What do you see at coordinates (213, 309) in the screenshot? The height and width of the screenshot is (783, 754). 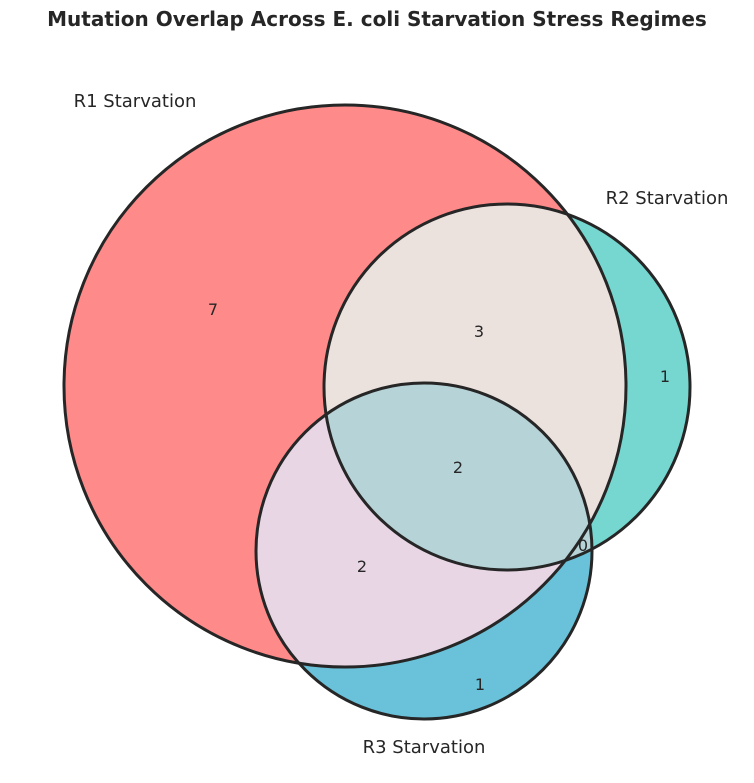 I see `region-r1-only-count: 7` at bounding box center [213, 309].